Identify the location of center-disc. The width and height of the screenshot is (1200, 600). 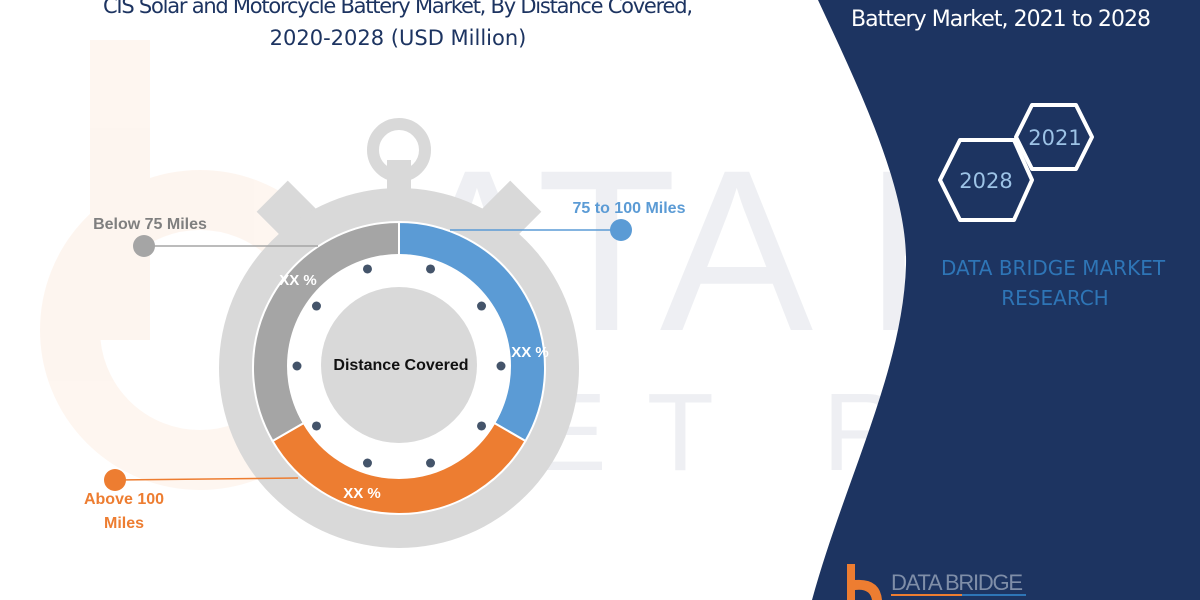
(399, 365).